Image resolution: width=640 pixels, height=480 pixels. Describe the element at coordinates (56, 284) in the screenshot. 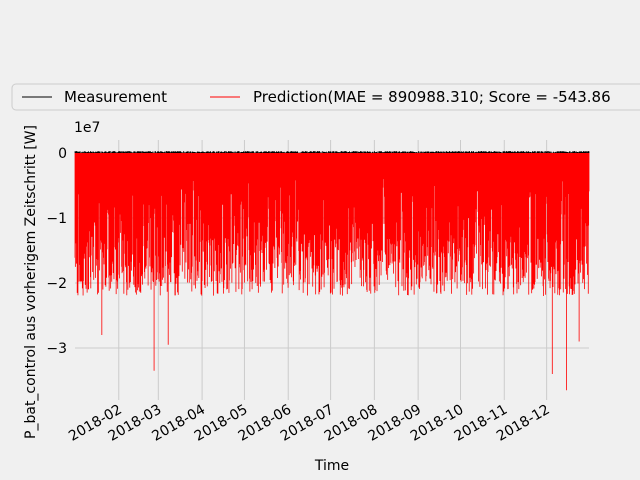

I see `y-tick-label: −2` at that location.